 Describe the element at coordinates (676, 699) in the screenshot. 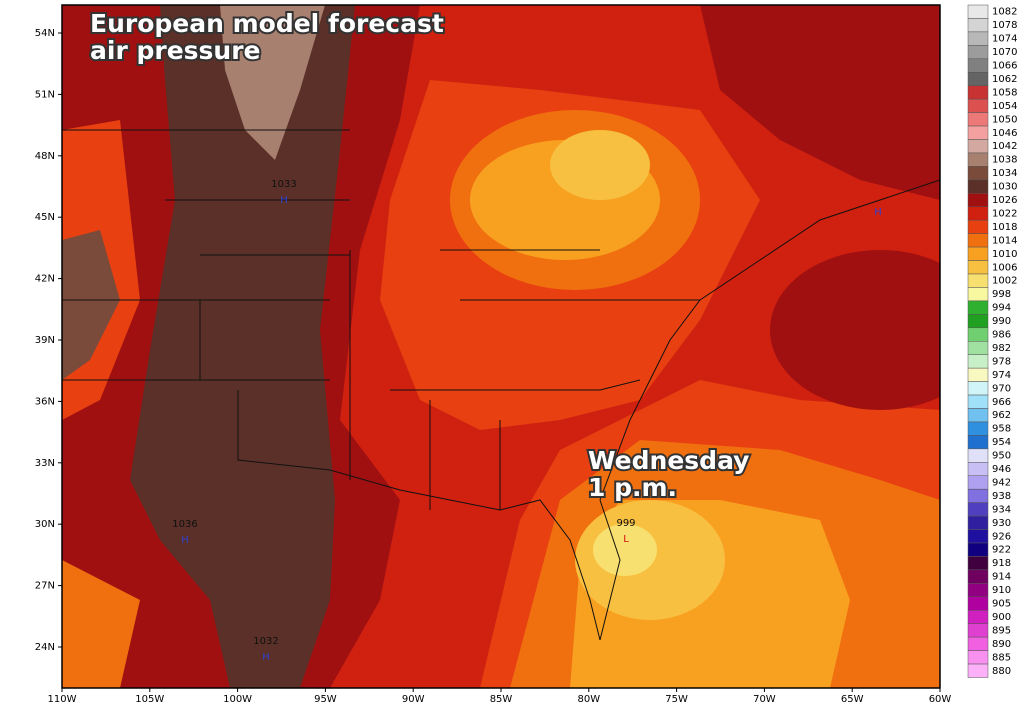

I see `lon-label: 75W` at that location.